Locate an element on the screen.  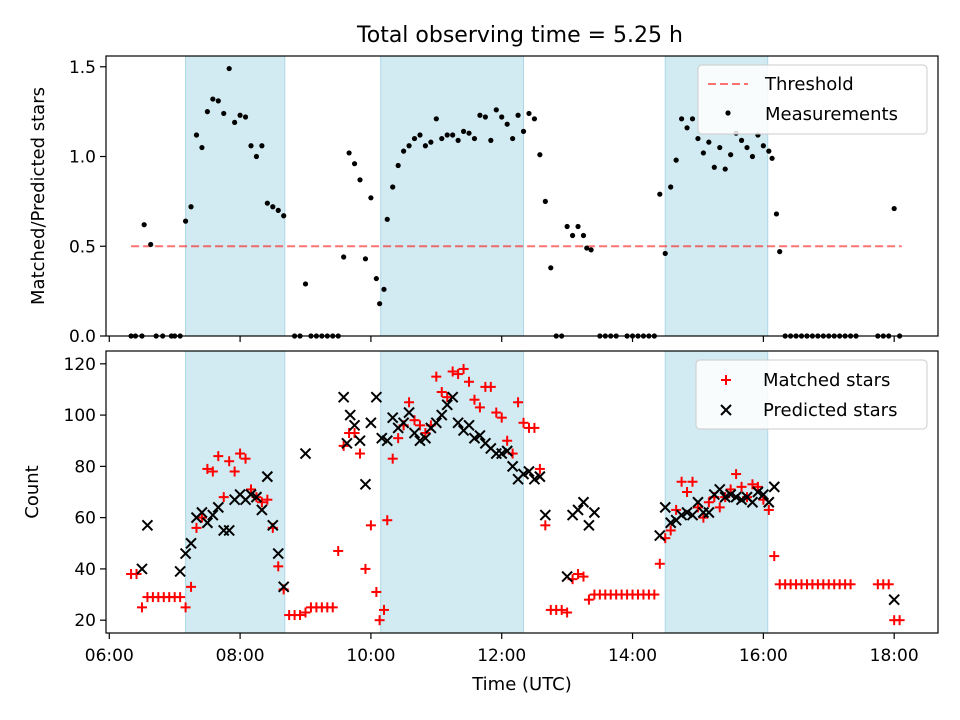
legend-predicted-marker-b is located at coordinates (726, 410).